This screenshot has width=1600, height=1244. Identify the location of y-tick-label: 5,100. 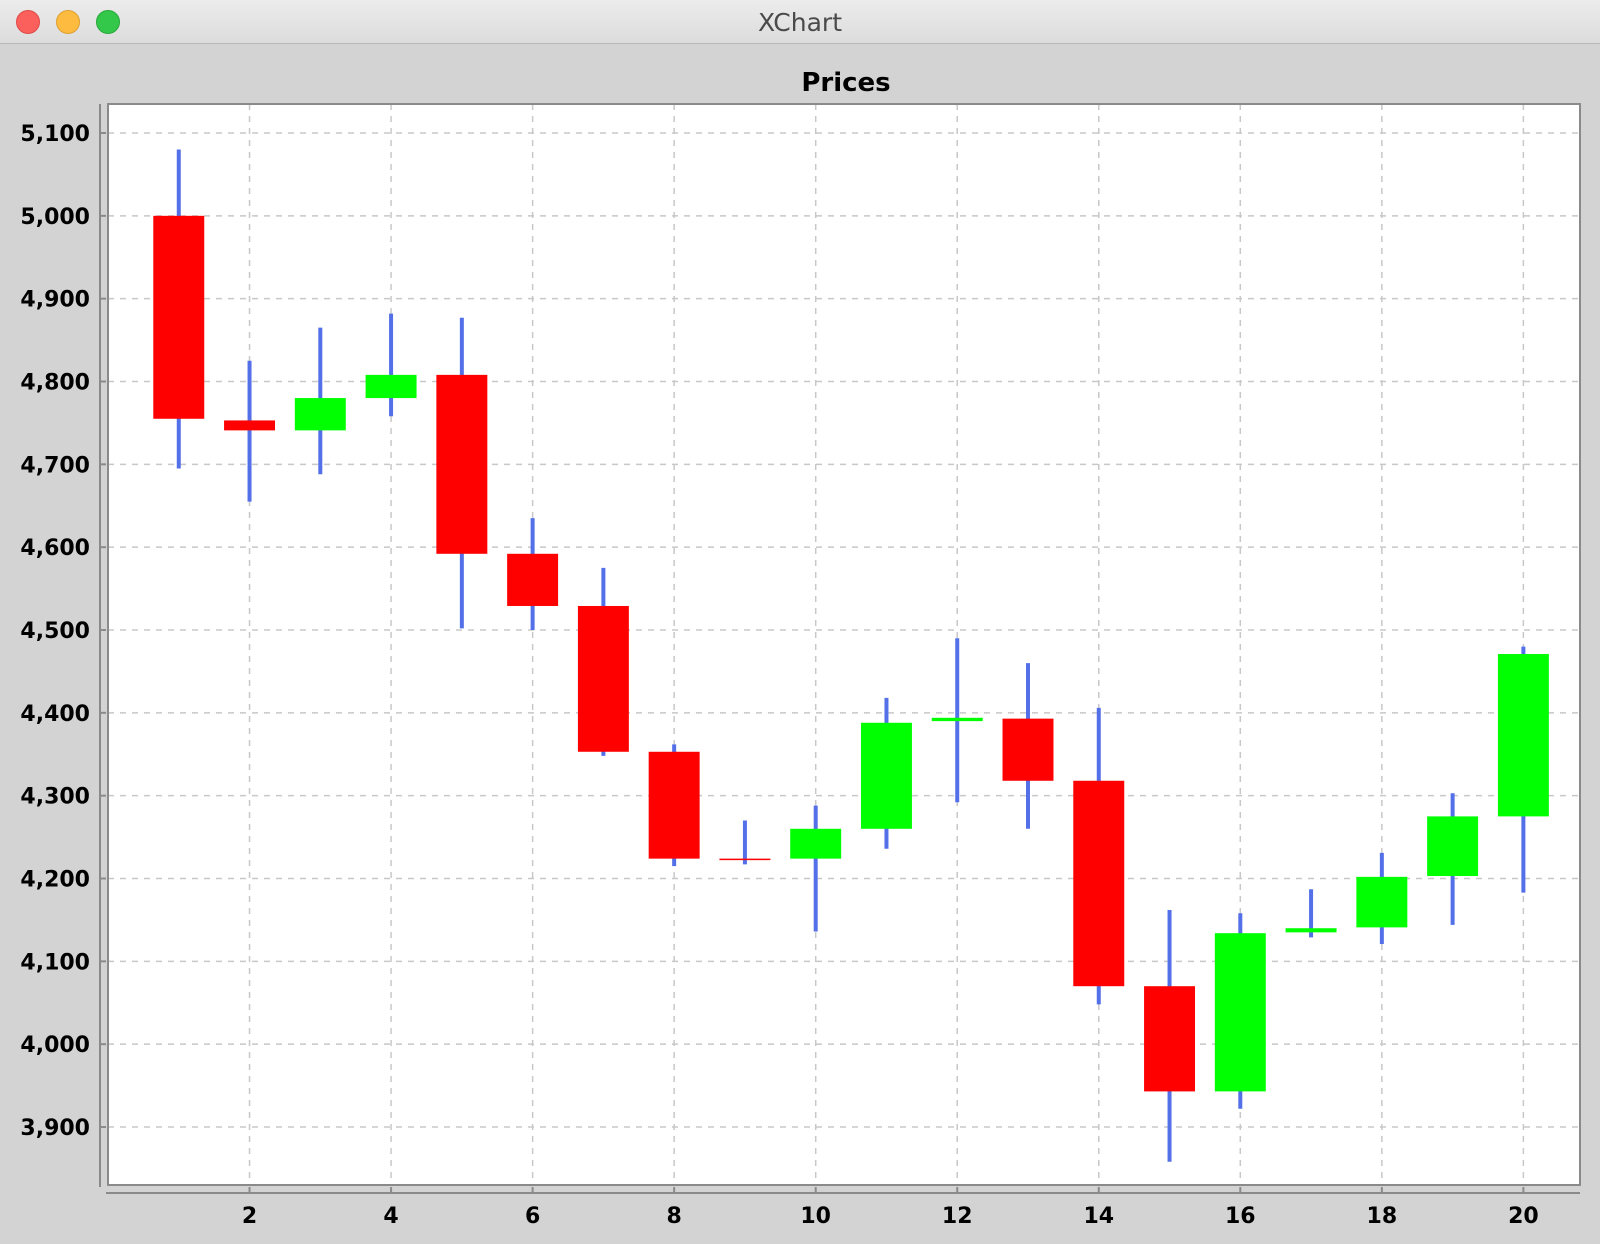
(55, 134).